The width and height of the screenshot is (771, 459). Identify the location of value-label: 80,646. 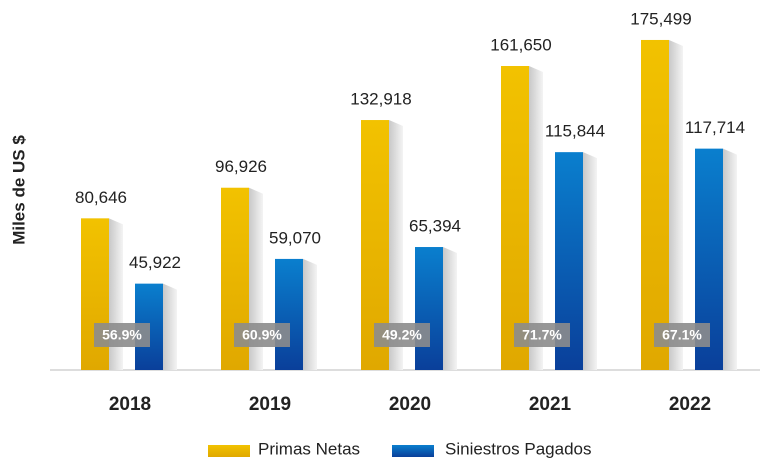
(101, 197).